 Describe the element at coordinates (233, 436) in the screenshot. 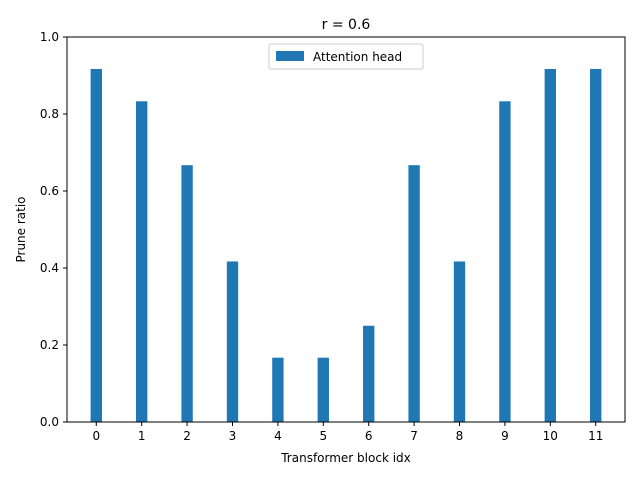

I see `x-tick-label: 3` at that location.